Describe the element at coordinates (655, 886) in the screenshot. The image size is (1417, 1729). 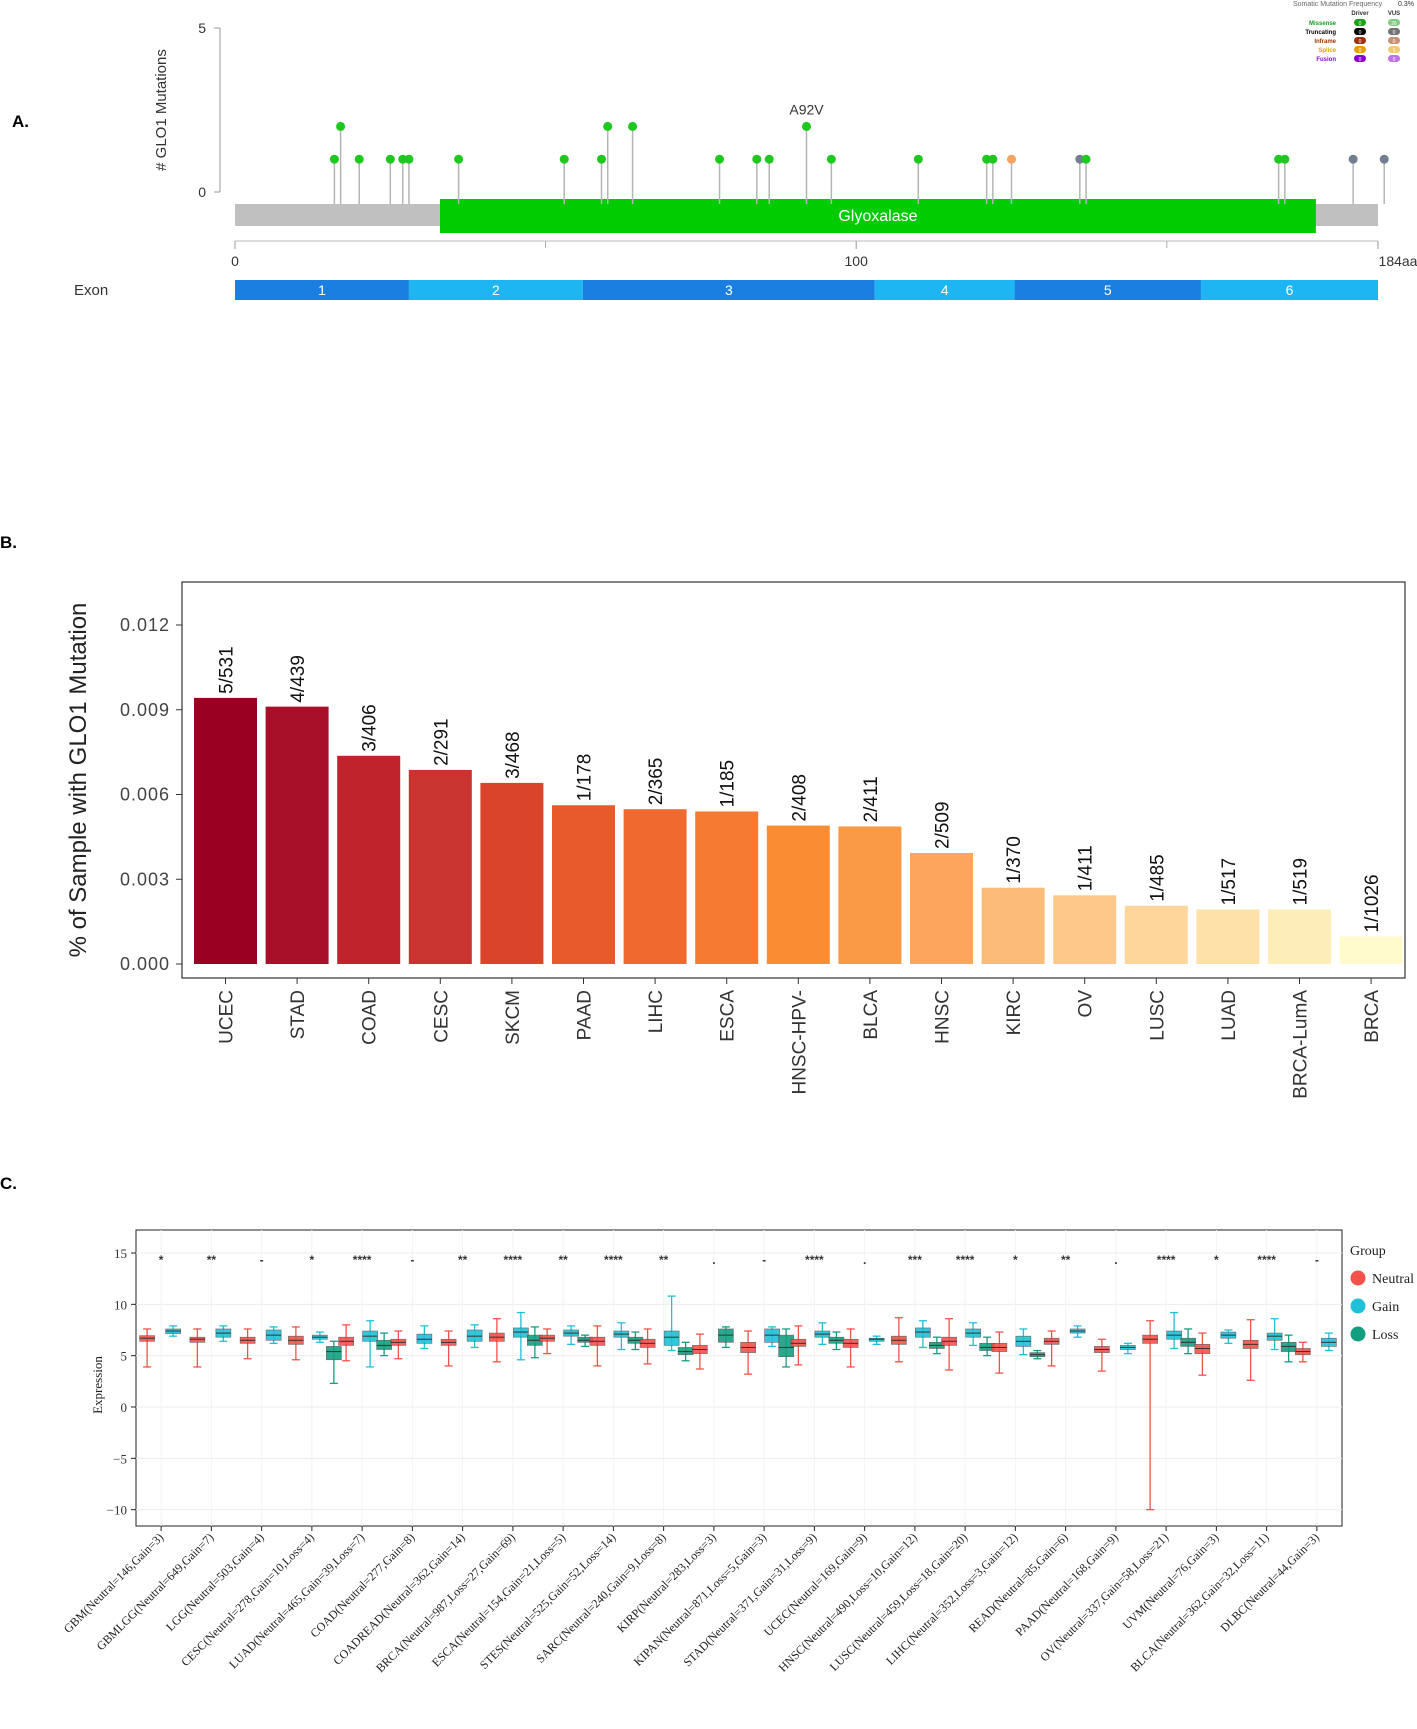
I see `bar-LIHC` at that location.